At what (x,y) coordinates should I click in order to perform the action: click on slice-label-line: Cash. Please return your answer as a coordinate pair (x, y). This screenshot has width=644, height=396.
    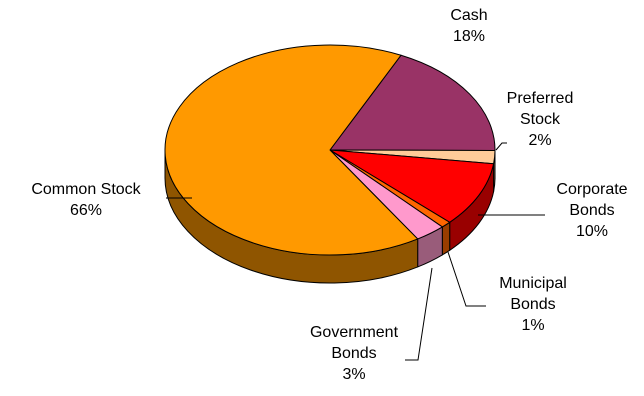
    Looking at the image, I should click on (468, 15).